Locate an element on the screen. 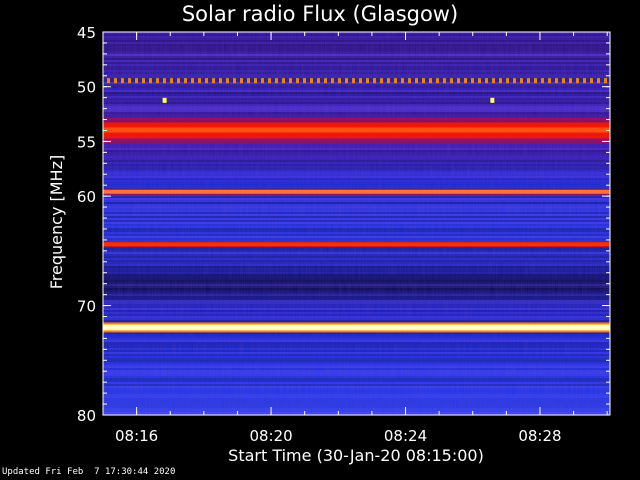 The width and height of the screenshot is (640, 480). x-tick-label: 08:28 is located at coordinates (539, 436).